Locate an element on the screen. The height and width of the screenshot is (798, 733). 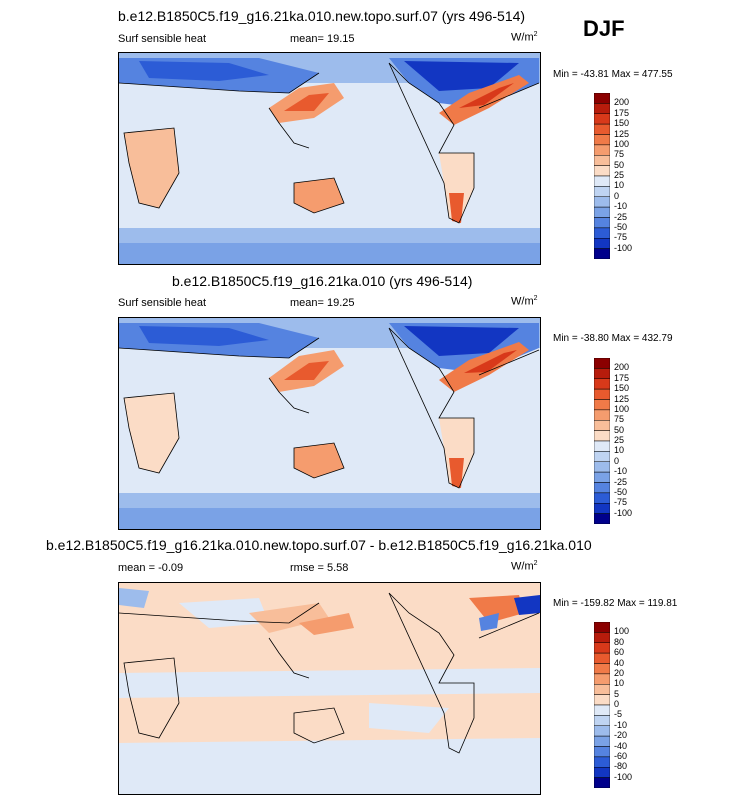
panel3-colorbar-tick-label: -100 is located at coordinates (623, 776).